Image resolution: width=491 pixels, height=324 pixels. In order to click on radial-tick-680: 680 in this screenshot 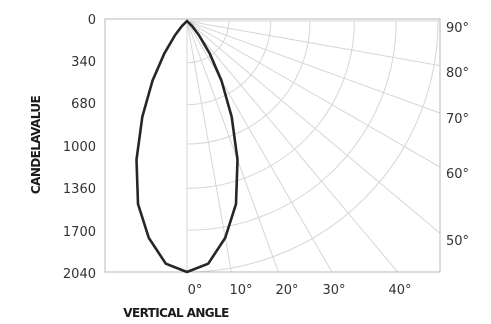, I will do `click(83, 104)`.